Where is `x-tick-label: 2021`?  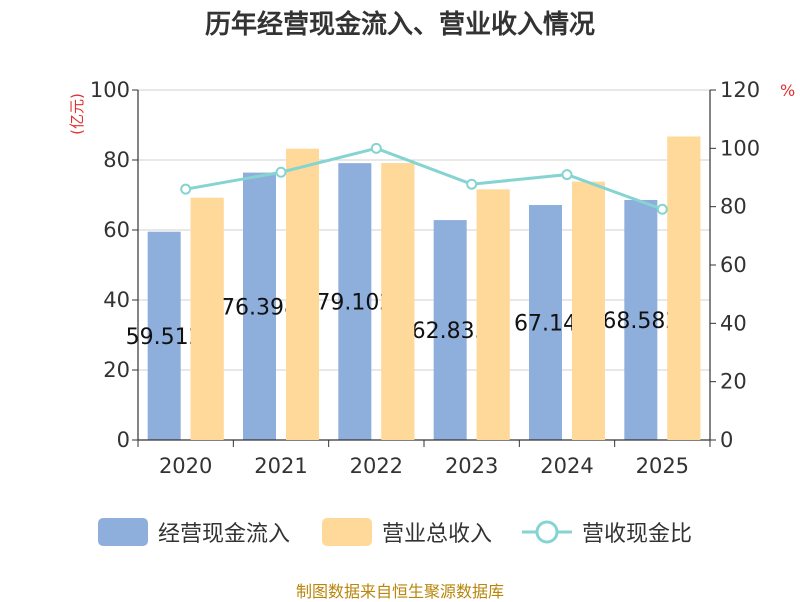
x-tick-label: 2021 is located at coordinates (280, 466).